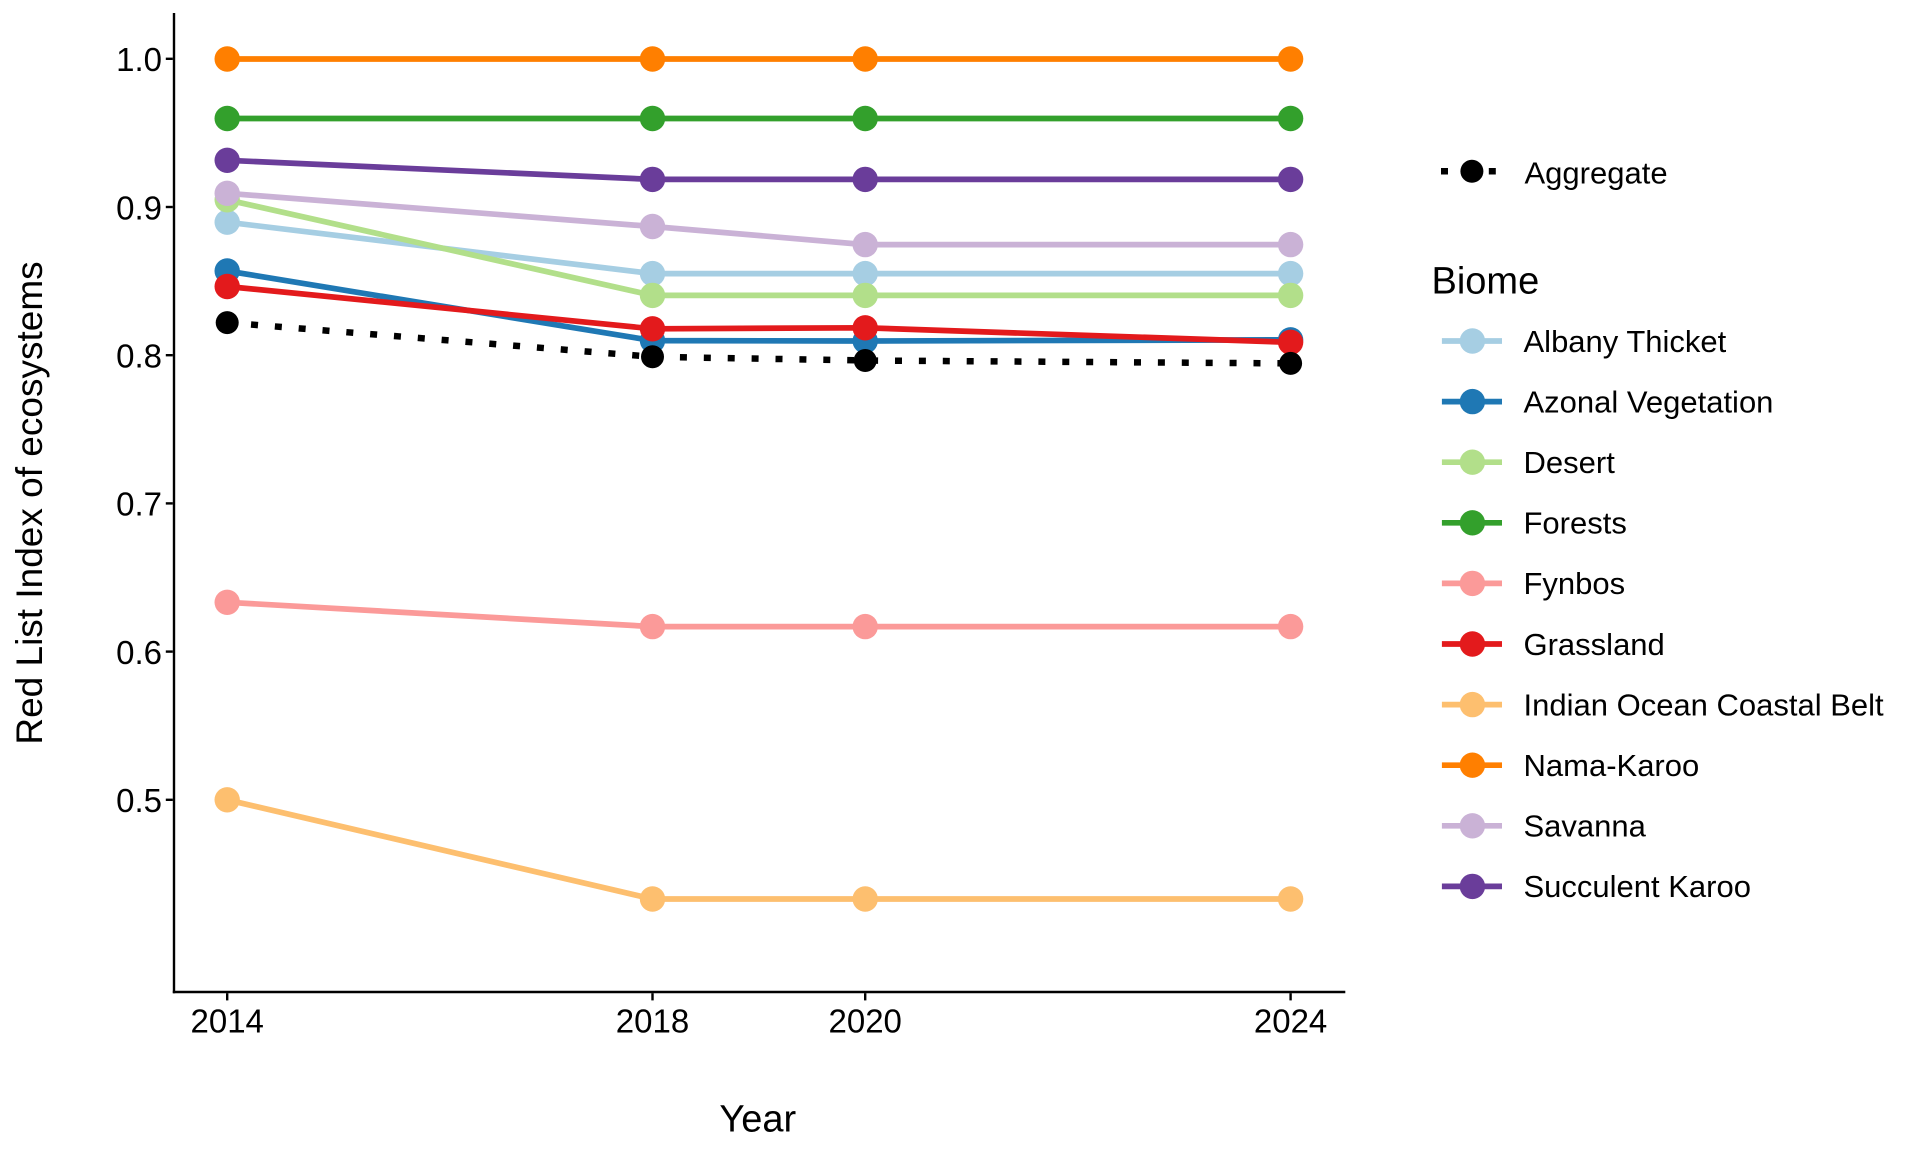 This screenshot has width=1920, height=1157. I want to click on svg-text: Aggregate, so click(1596, 173).